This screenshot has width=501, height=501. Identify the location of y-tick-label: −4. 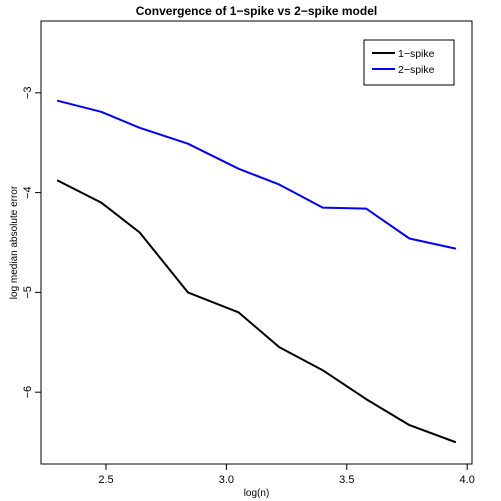
(28, 192).